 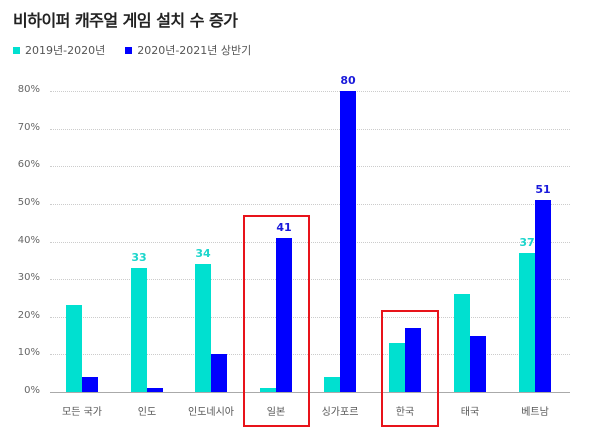 What do you see at coordinates (28, 353) in the screenshot?
I see `y-tick-label: 10%` at bounding box center [28, 353].